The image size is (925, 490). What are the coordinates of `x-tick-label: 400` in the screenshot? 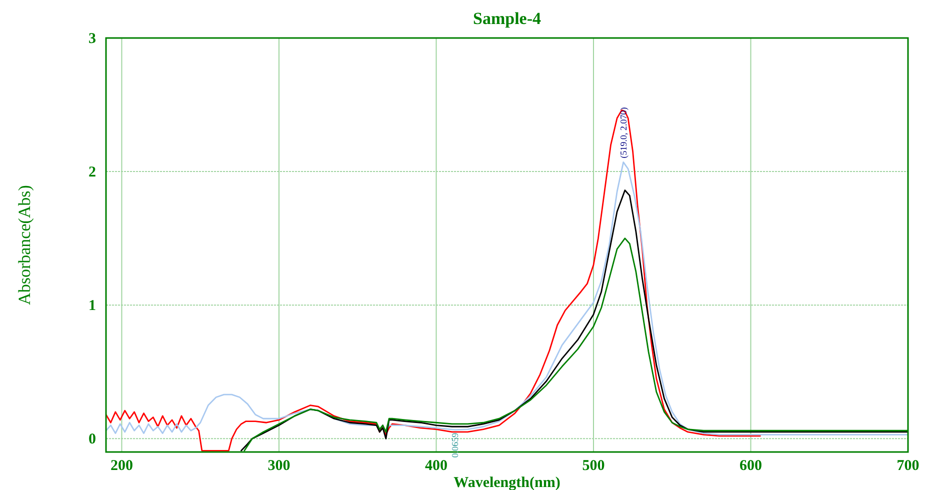 It's located at (436, 466).